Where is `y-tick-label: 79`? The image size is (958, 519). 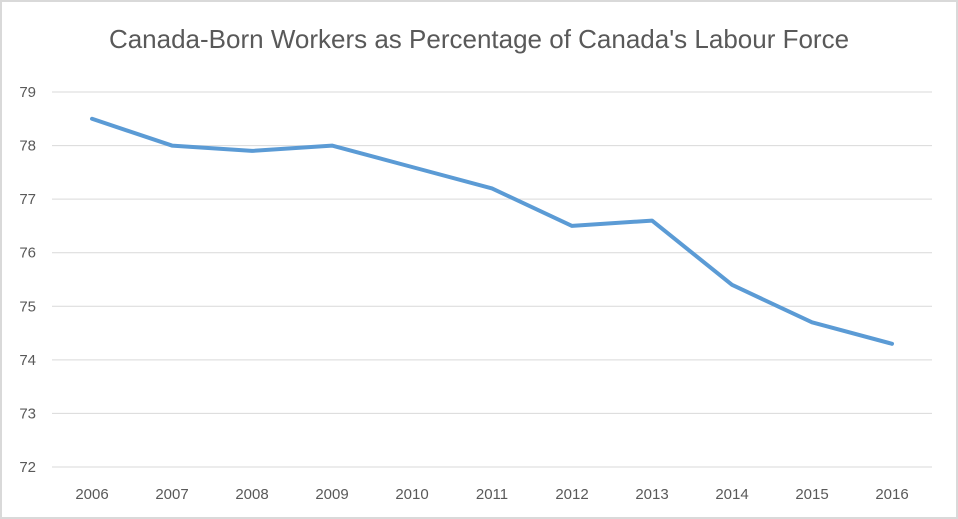 y-tick-label: 79 is located at coordinates (27, 92).